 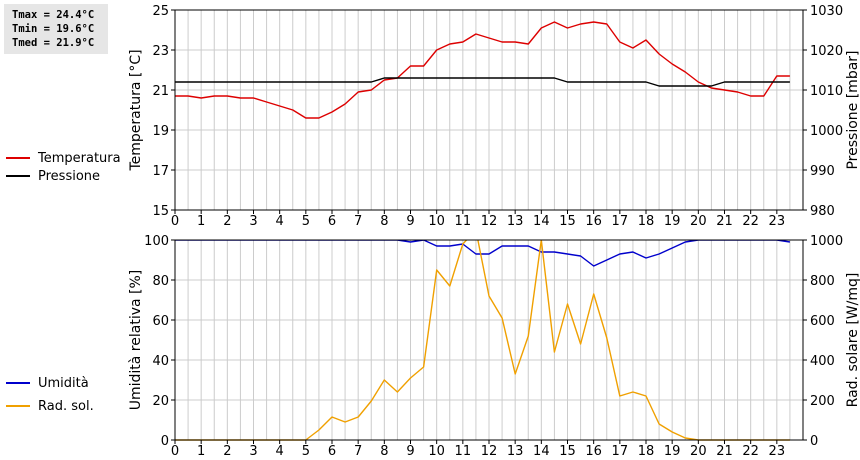 I want to click on panel-2-y-tick-label: 80, so click(x=160, y=281).